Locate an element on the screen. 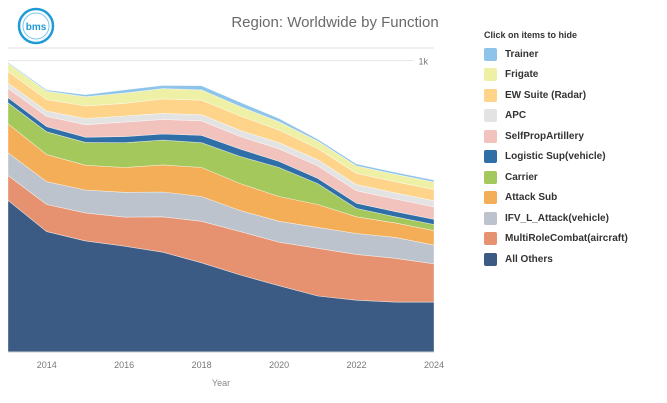  legend-item: Carrier is located at coordinates (574, 177).